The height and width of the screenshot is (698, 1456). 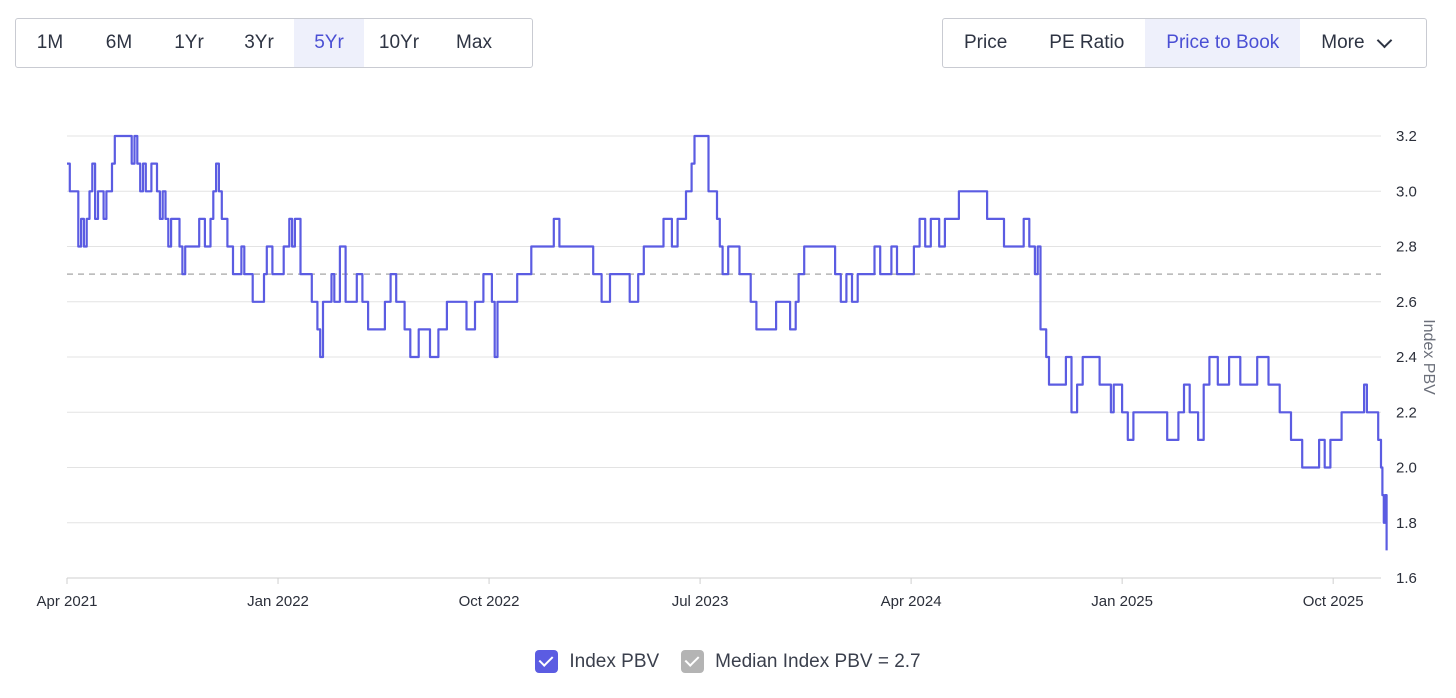 What do you see at coordinates (1406, 302) in the screenshot?
I see `y-tick-label: 2.6` at bounding box center [1406, 302].